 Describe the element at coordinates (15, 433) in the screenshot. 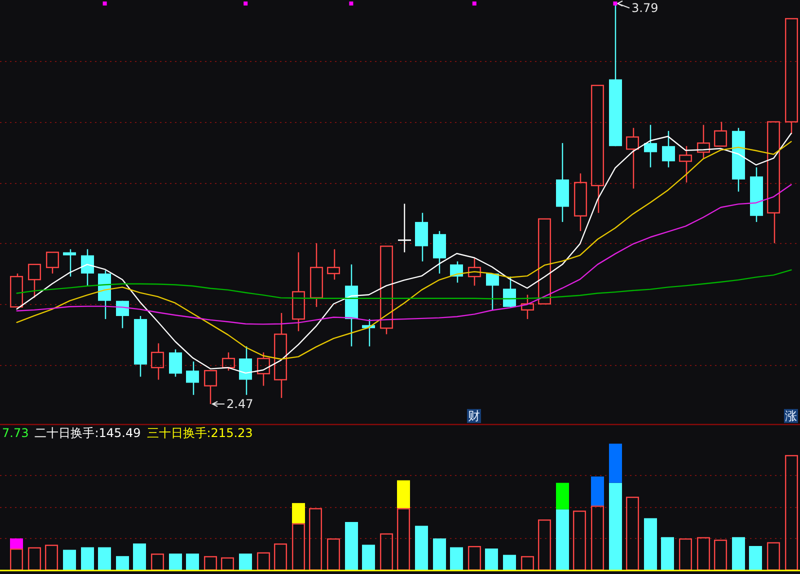

I see `text: 7.73` at that location.